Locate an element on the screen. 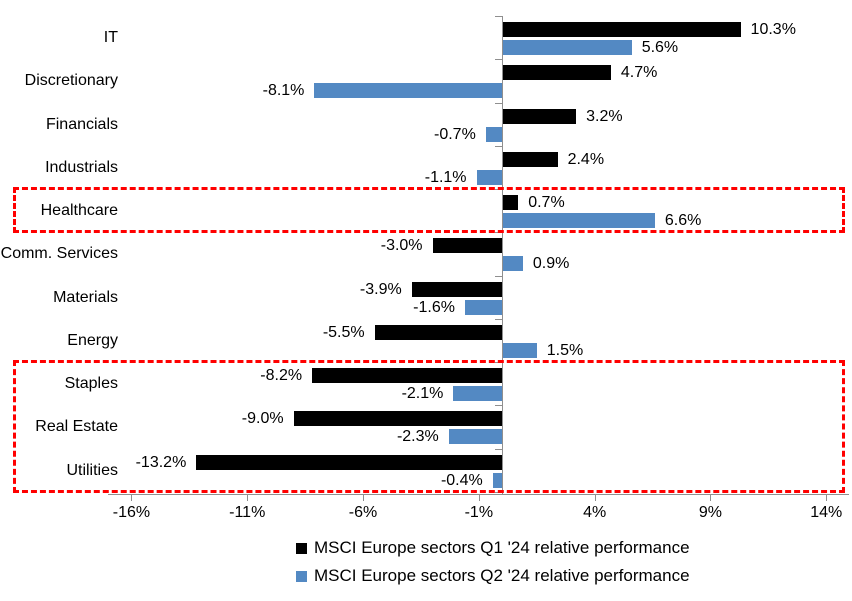 This screenshot has height=601, width=852. category-label: Utilities is located at coordinates (92, 470).